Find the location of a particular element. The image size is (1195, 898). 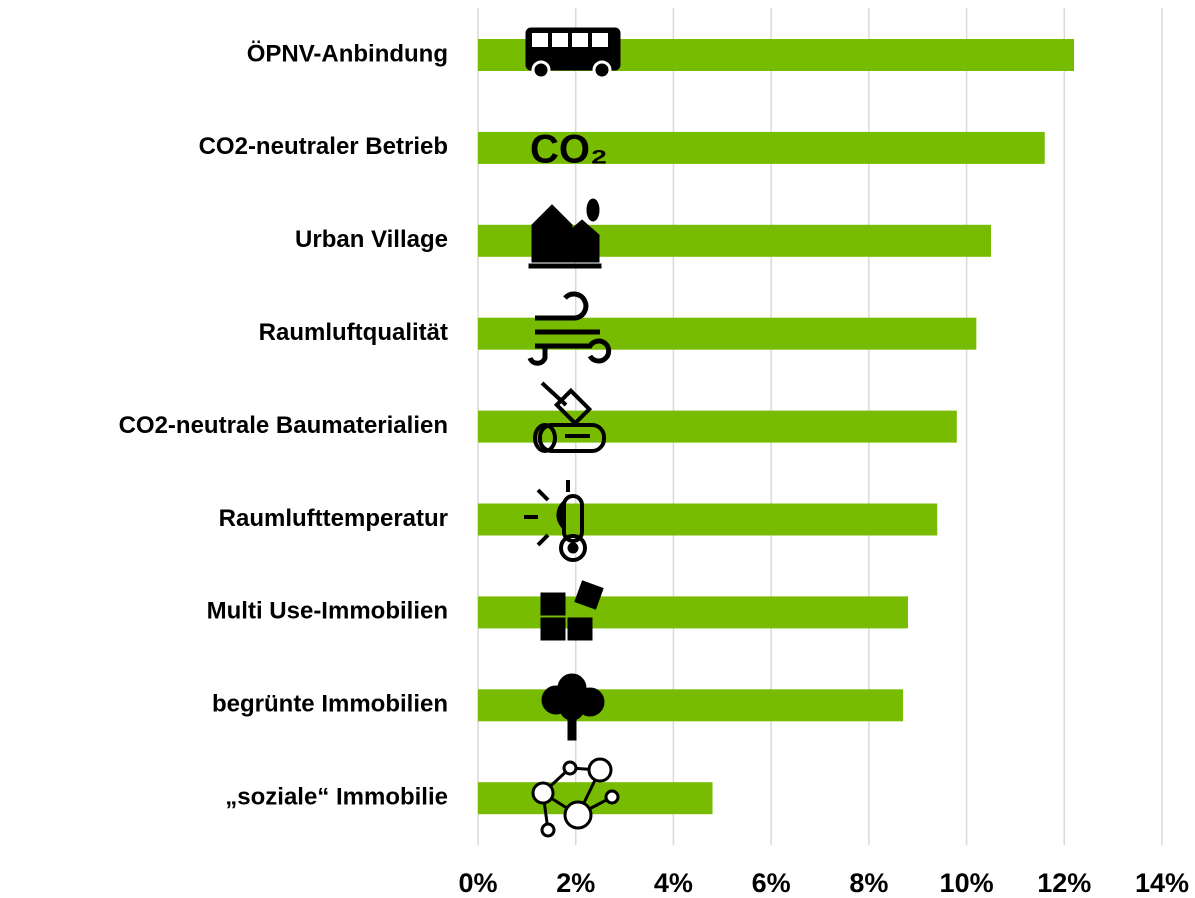

y-tick-label: ÖPNV-Anbindung is located at coordinates (347, 53).